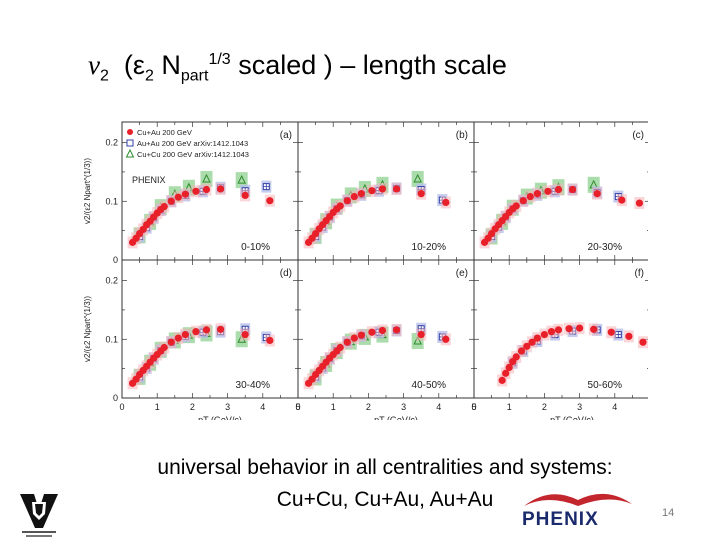 This screenshot has width=720, height=540. Describe the element at coordinates (193, 154) in the screenshot. I see `legend-label: Cu+Cu 200 GeV arXiv:1412.1043` at that location.